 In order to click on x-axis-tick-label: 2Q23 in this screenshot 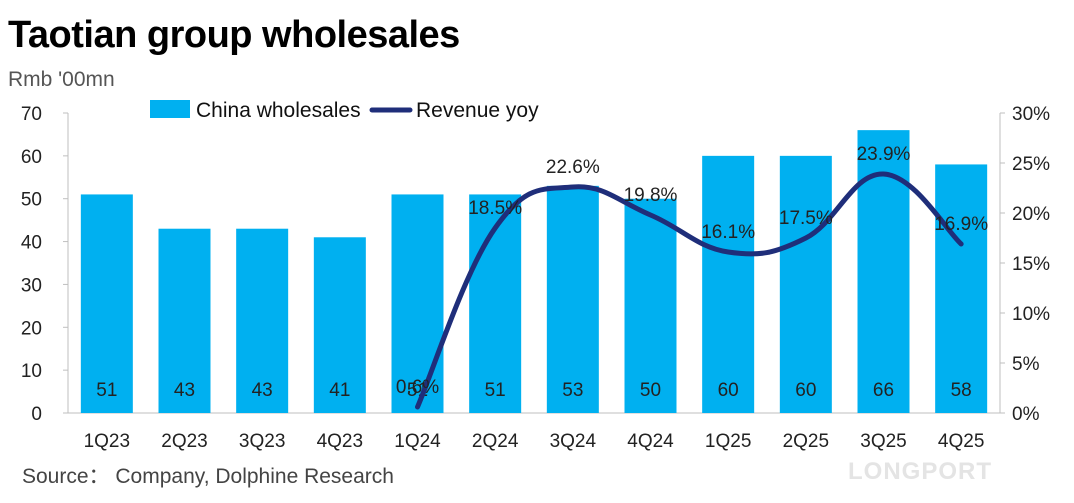, I will do `click(184, 441)`.